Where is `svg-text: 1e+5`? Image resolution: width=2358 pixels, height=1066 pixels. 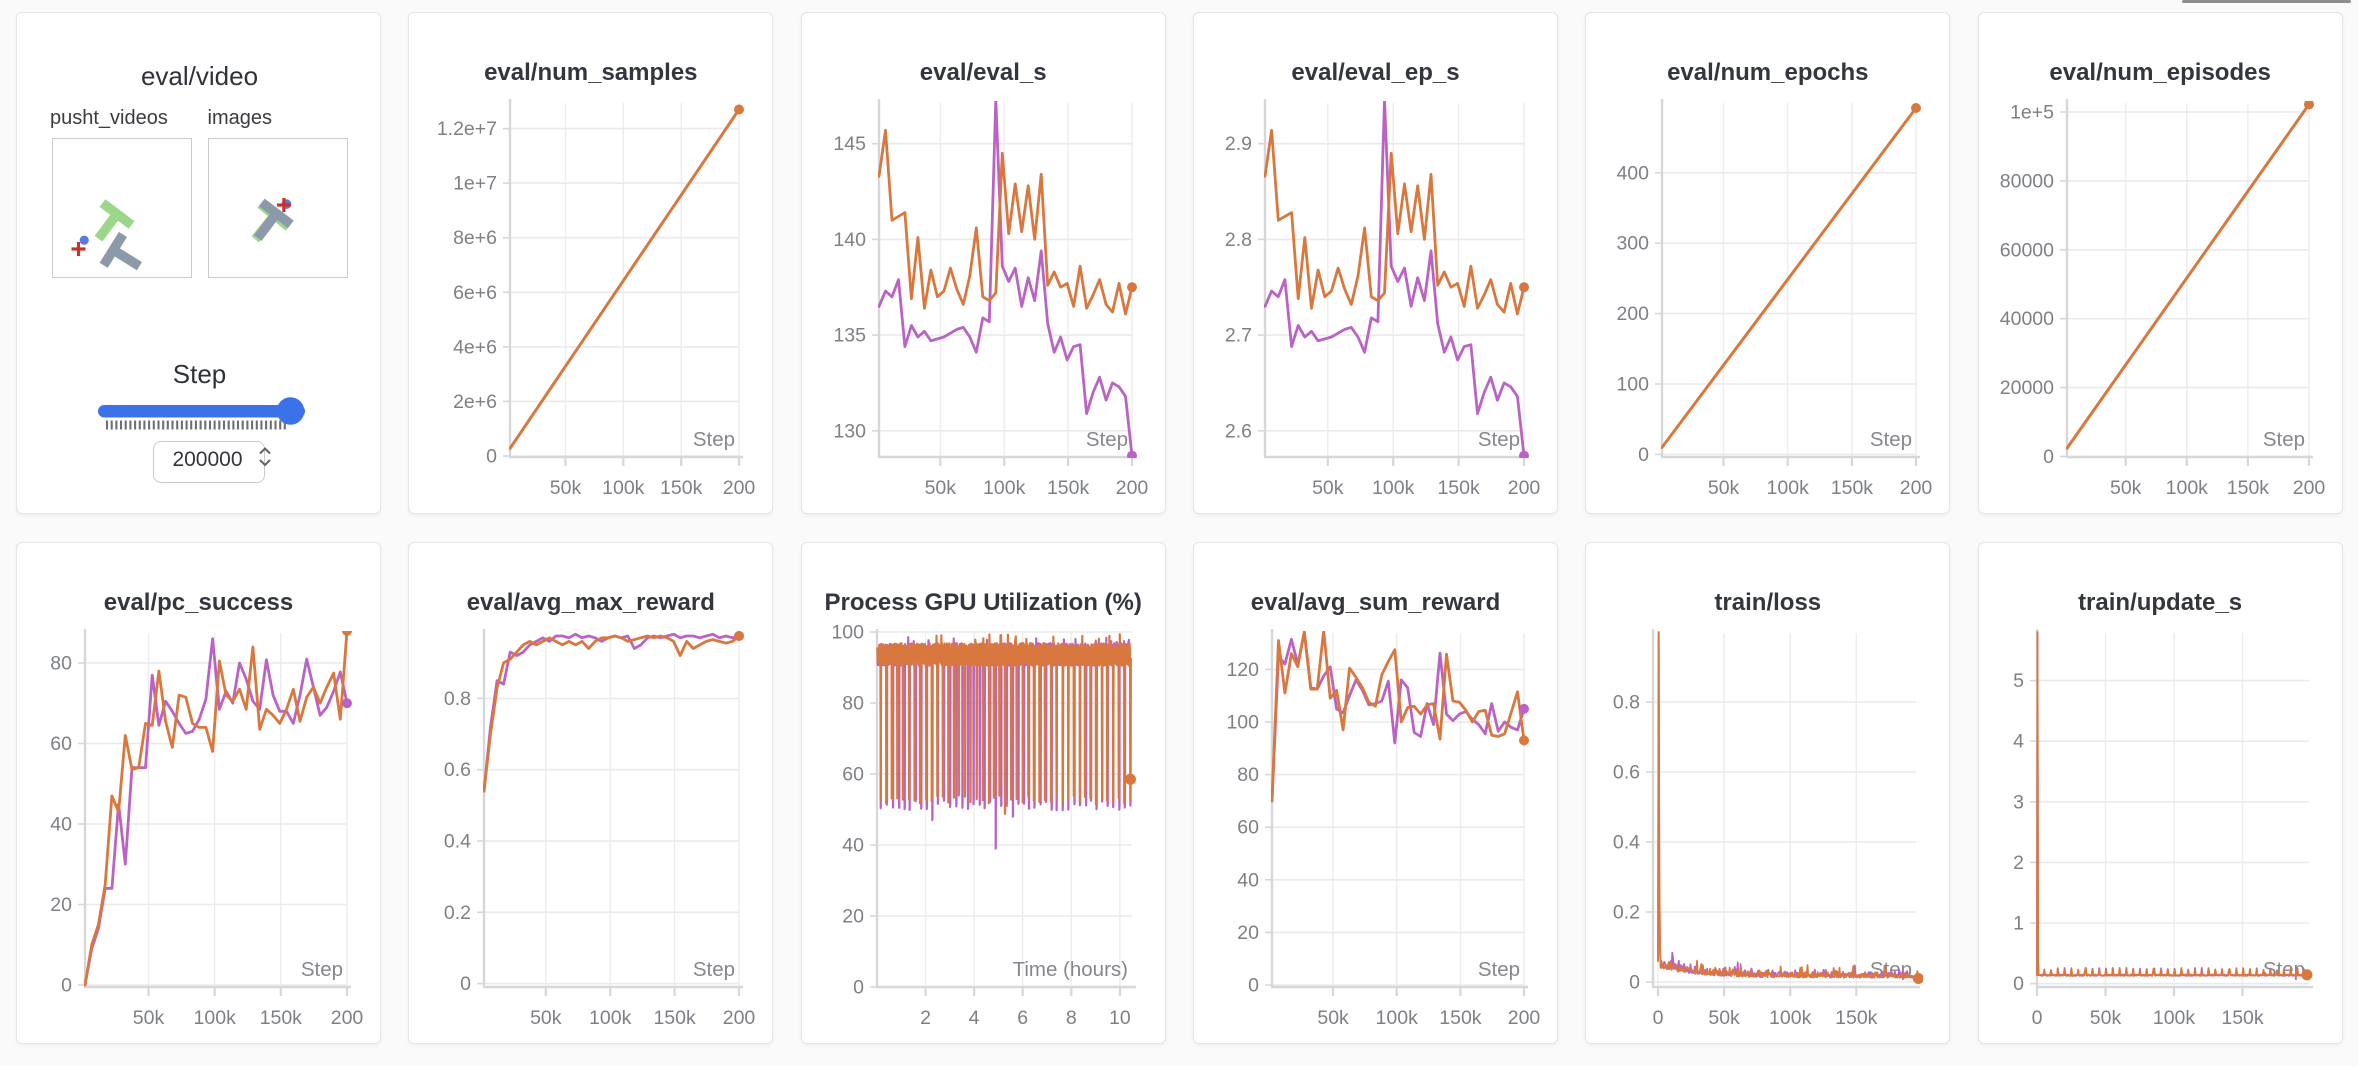
svg-text: 1e+5 is located at coordinates (2032, 113).